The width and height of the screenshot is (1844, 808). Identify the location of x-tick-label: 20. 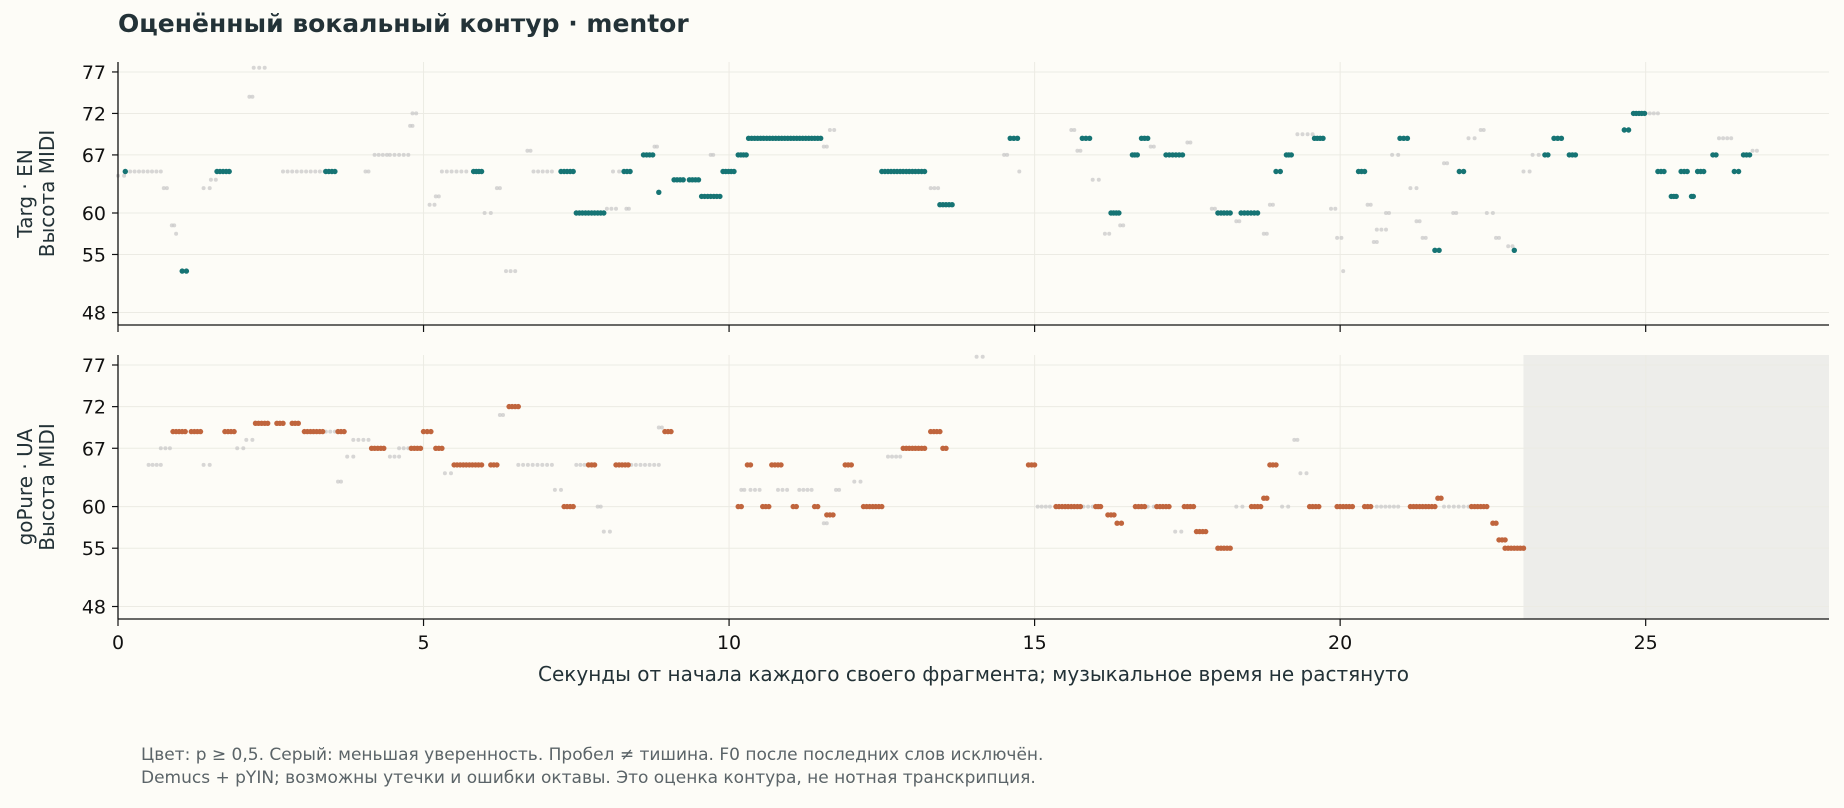
(1340, 643).